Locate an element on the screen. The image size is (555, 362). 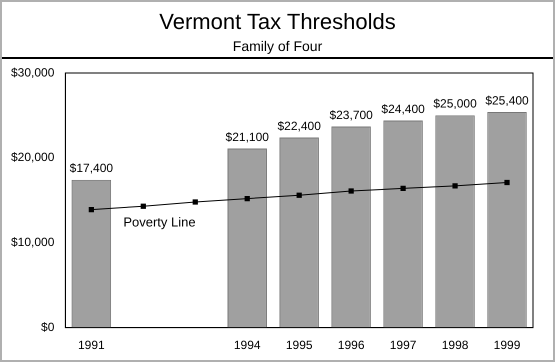
data-label: $17,400 is located at coordinates (92, 168).